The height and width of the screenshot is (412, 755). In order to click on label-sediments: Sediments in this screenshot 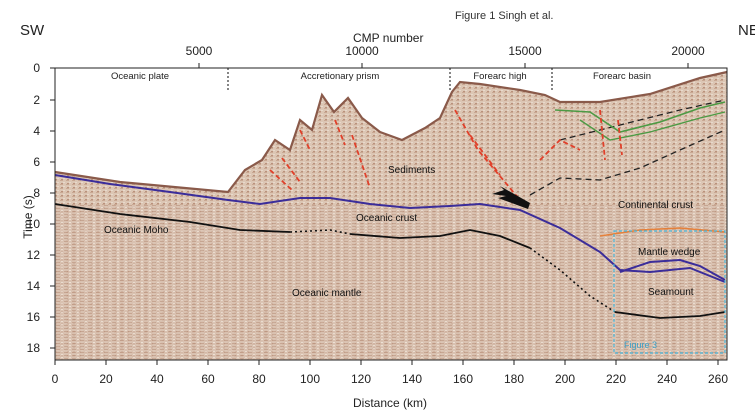, I will do `click(412, 170)`.